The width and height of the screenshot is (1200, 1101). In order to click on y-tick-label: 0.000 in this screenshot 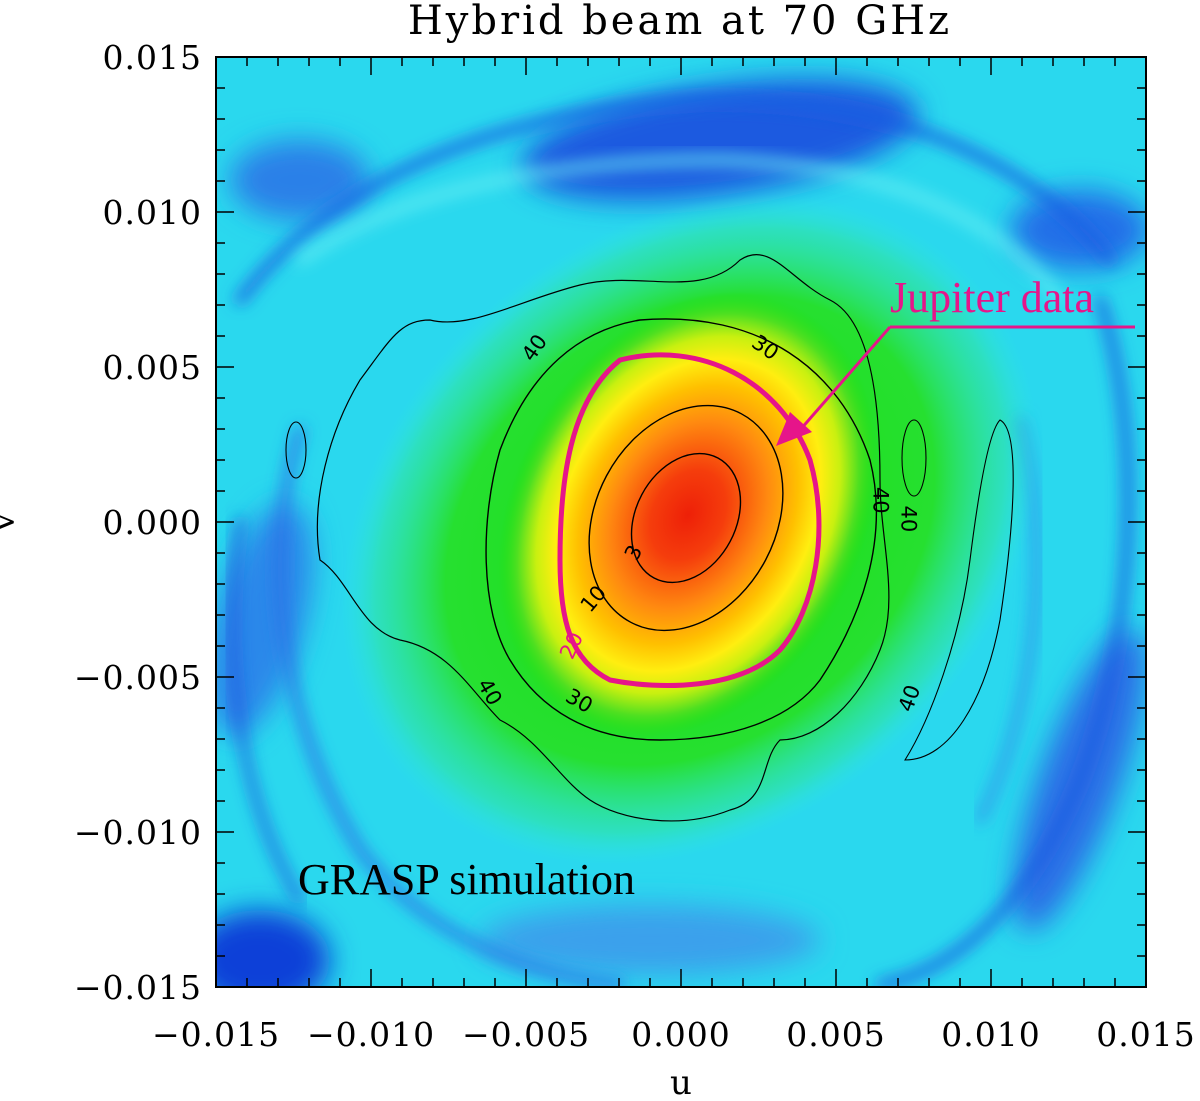, I will do `click(152, 522)`.